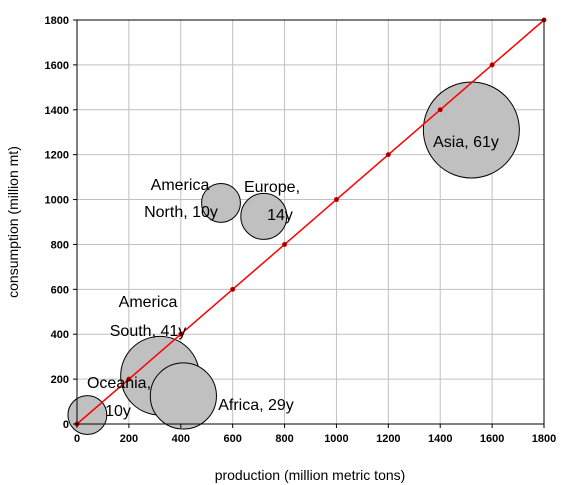 The height and width of the screenshot is (485, 561). Describe the element at coordinates (466, 142) in the screenshot. I see `bubble-label: Asia, 61y` at that location.